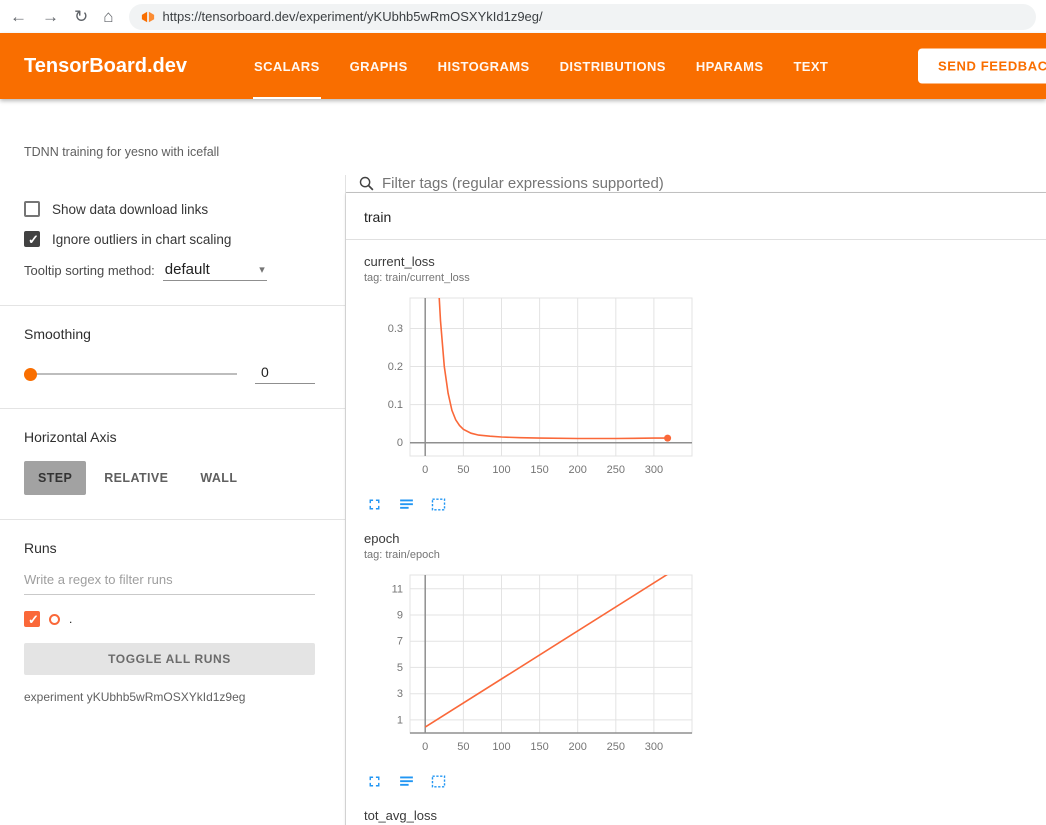 The height and width of the screenshot is (825, 1046). Describe the element at coordinates (50, 16) in the screenshot. I see `forward-icon: →` at that location.